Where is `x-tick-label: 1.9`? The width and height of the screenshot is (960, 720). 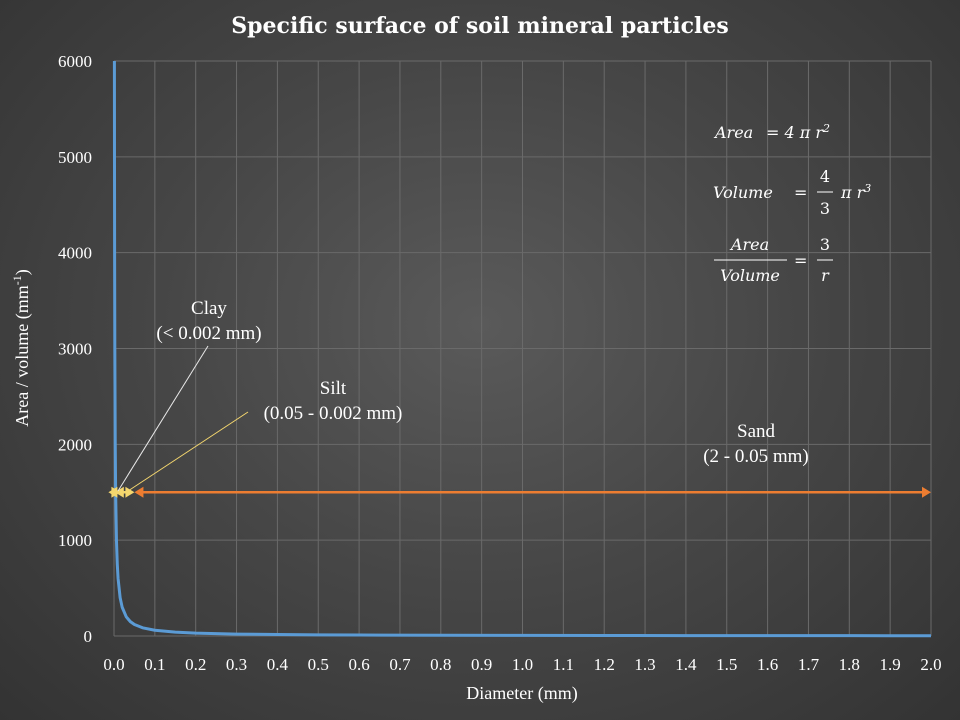 x-tick-label: 1.9 is located at coordinates (890, 664).